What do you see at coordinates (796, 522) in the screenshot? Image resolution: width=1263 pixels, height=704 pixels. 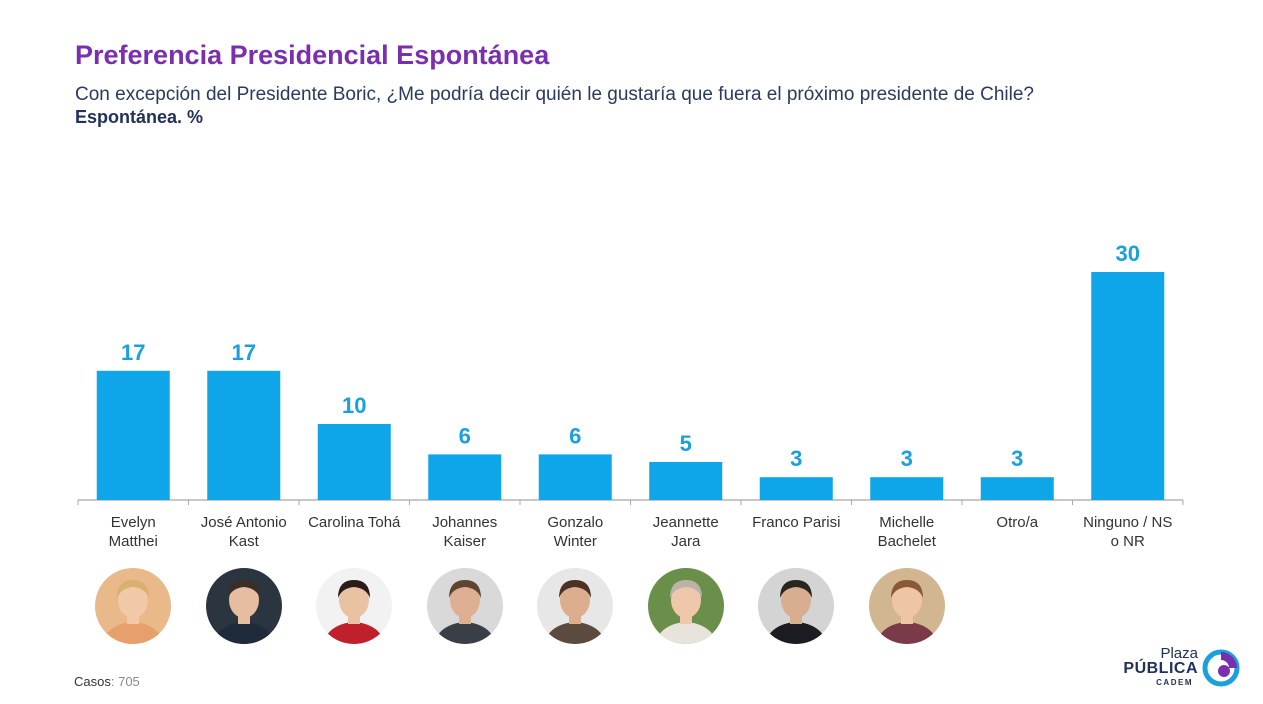 I see `tick-label: Franco Parisi` at bounding box center [796, 522].